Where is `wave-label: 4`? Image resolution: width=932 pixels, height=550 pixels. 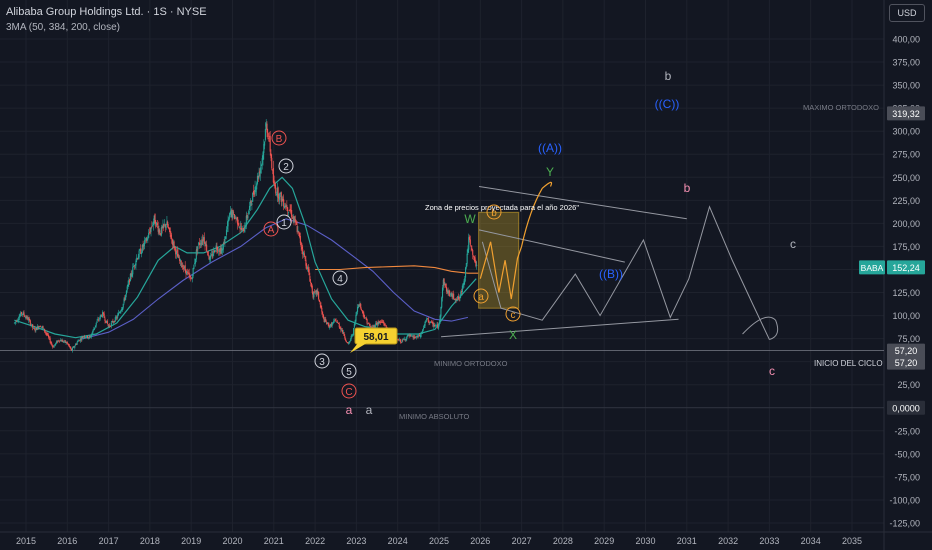
wave-label: 4 is located at coordinates (340, 279).